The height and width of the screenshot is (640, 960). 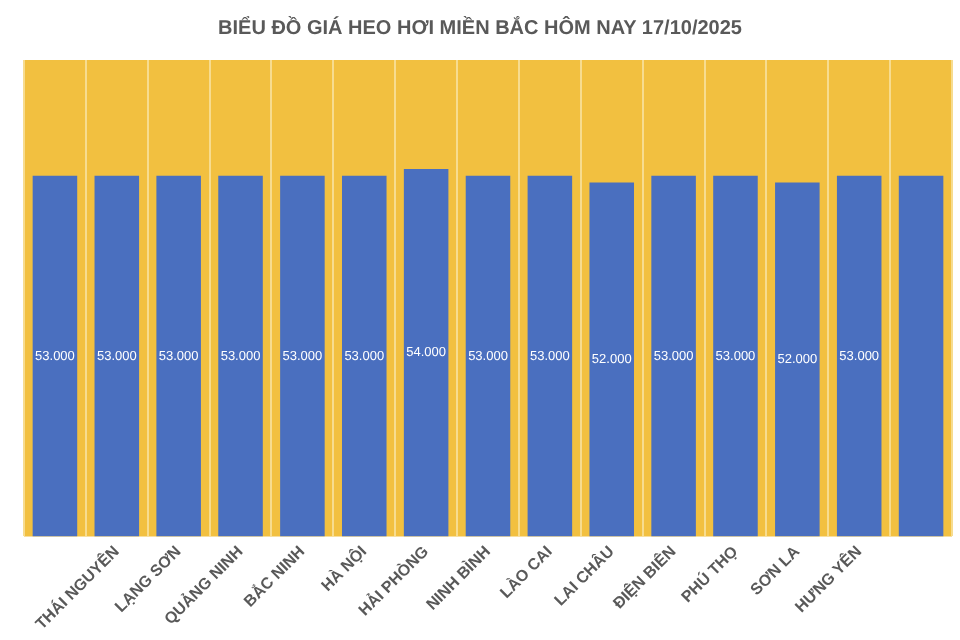 I want to click on x-tick-label: HÀ NỘI, so click(x=343, y=568).